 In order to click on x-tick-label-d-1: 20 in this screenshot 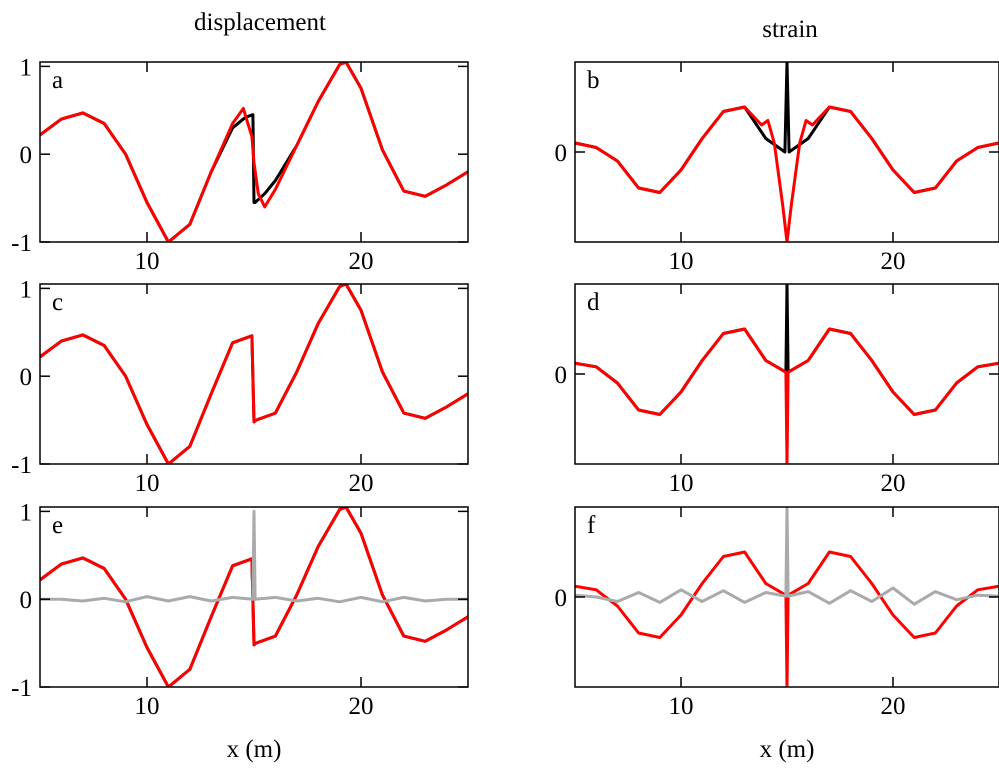, I will do `click(893, 483)`.